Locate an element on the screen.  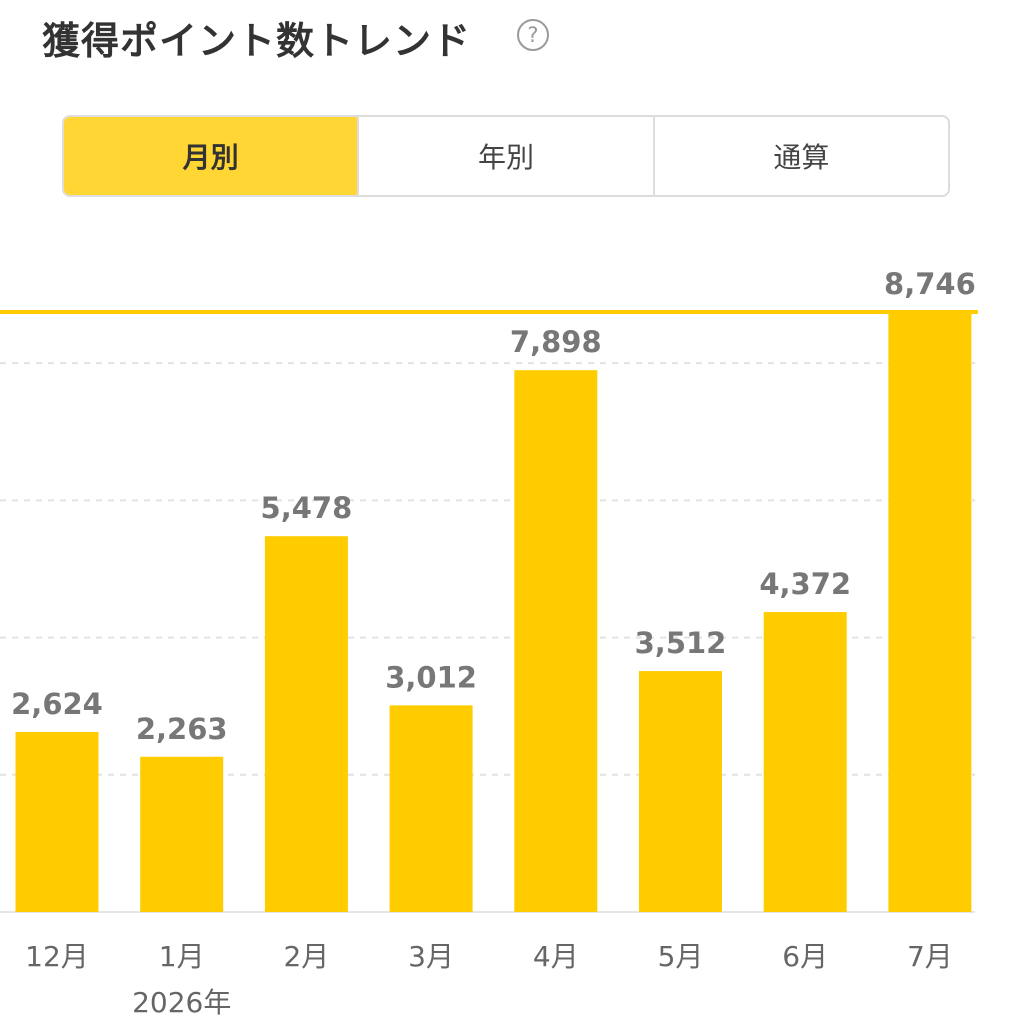
value-label: 8,746 is located at coordinates (930, 284).